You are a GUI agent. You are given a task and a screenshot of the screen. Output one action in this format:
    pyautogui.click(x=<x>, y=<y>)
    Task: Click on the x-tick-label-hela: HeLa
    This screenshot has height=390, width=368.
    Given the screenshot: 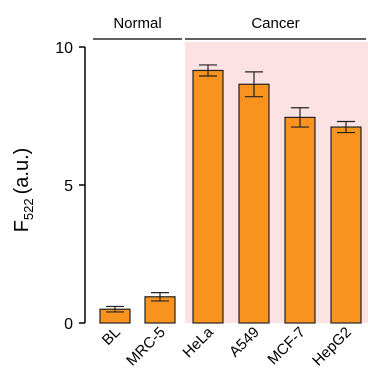 What is the action you would take?
    pyautogui.click(x=198, y=342)
    